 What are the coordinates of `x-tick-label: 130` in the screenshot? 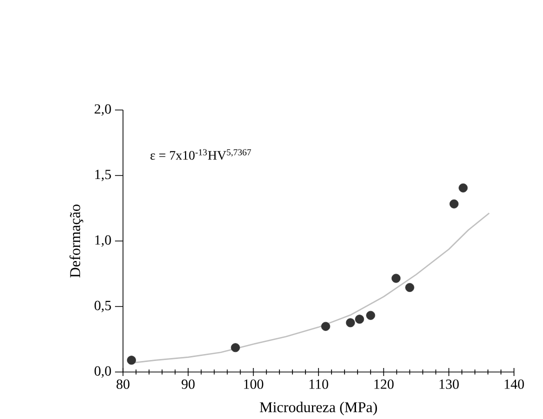 It's located at (449, 385).